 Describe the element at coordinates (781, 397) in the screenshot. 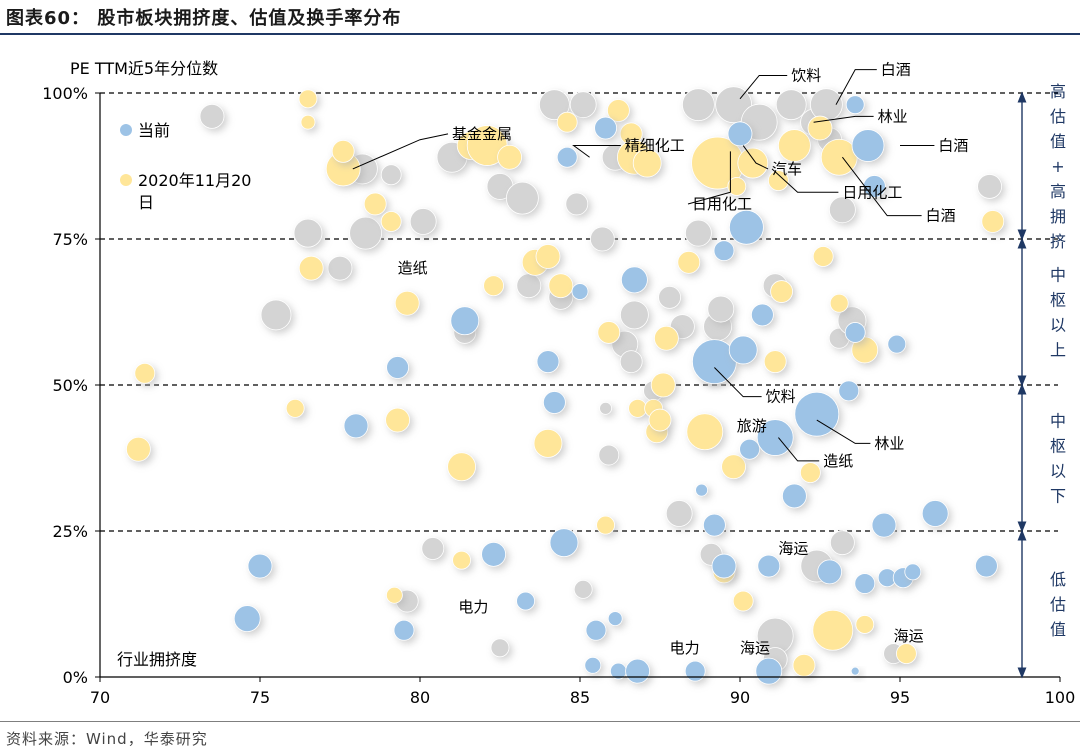

I see `annotation-label: 饮料` at that location.